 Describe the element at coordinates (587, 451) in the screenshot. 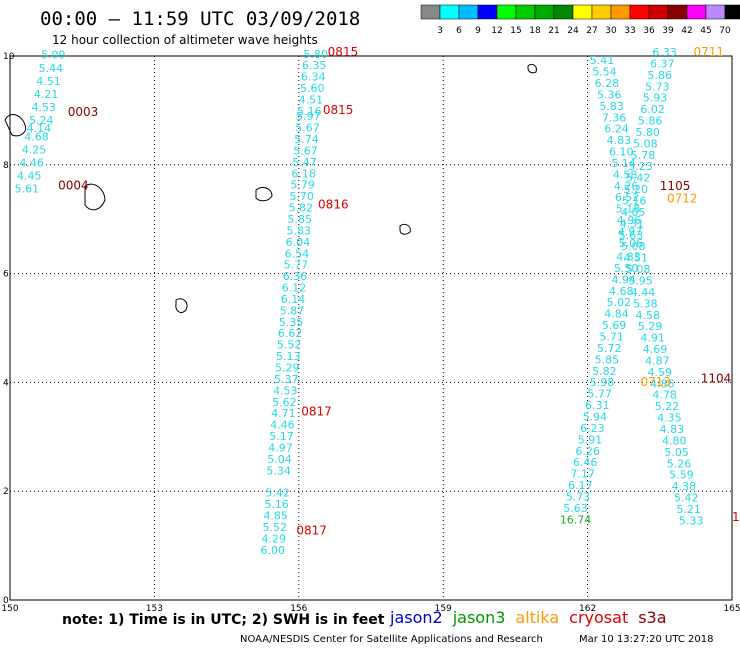

I see `wave-height-label: 6.26` at that location.